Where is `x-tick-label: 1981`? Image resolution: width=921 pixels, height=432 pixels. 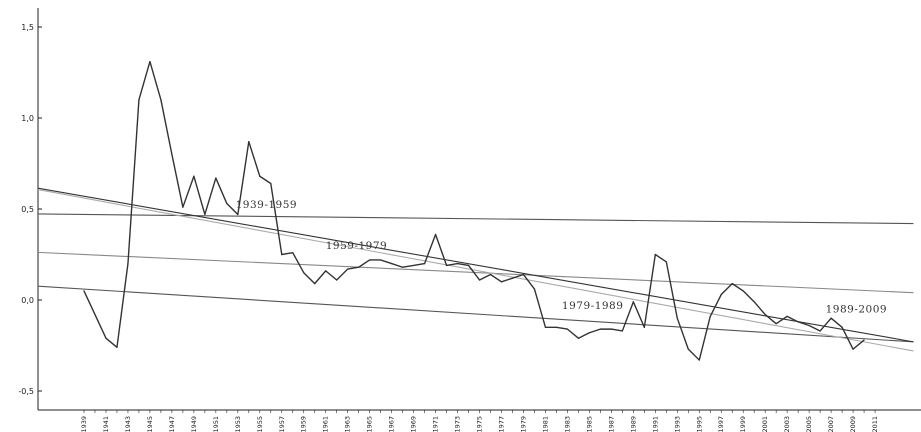
x-tick-label: 1981 is located at coordinates (545, 424).